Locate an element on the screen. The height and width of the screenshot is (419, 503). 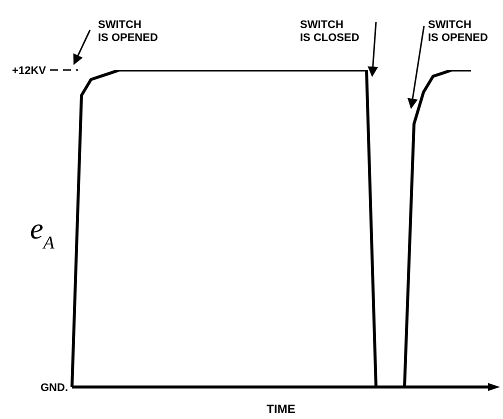
ref-line-label: +12KV is located at coordinates (29, 71).